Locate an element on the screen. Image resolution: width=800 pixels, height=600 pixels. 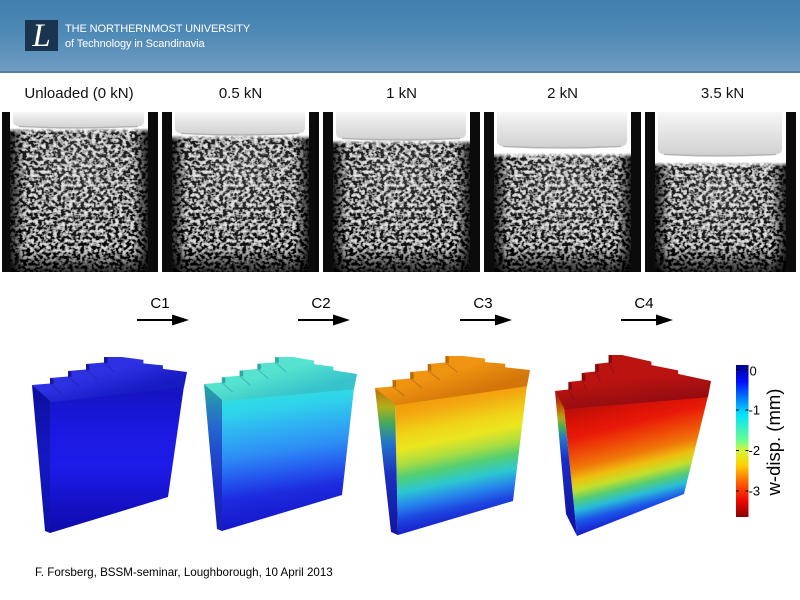
svg-text: w-disp. (mm) is located at coordinates (773, 443).